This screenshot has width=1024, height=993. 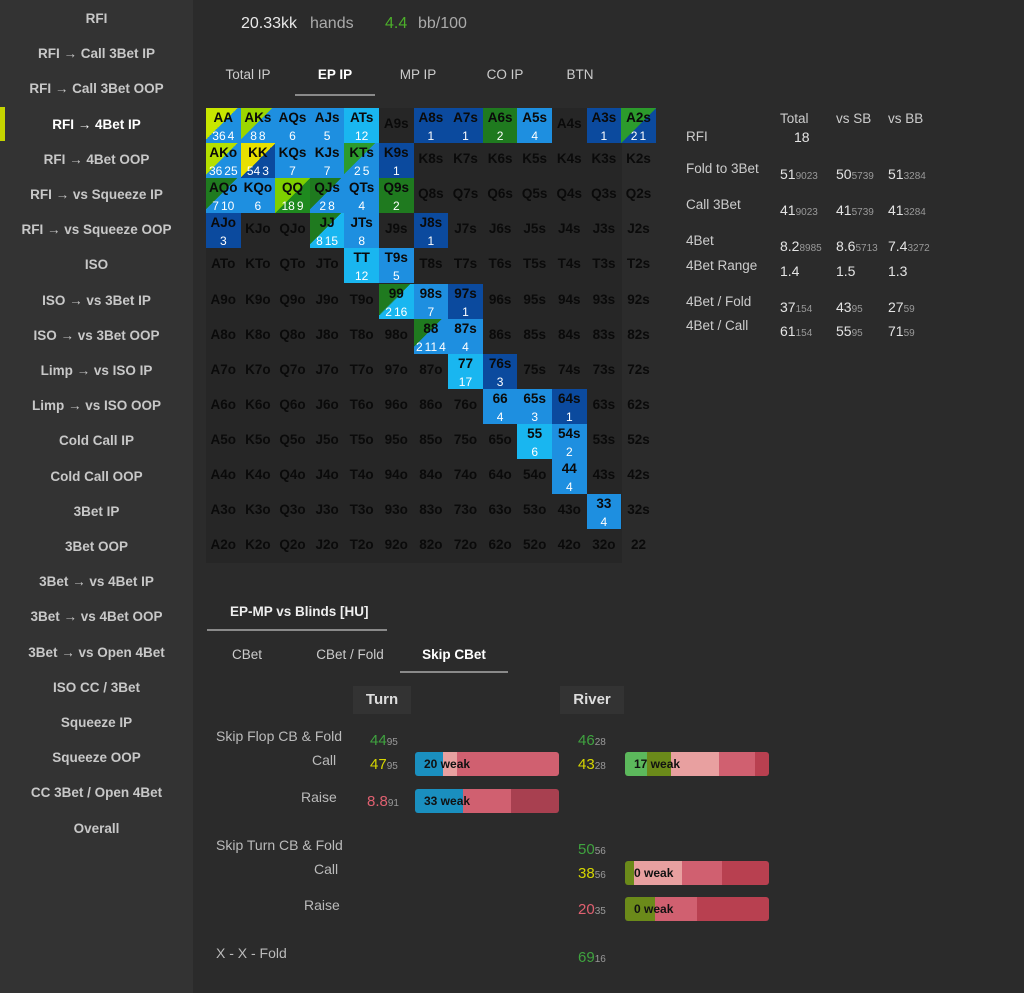 I want to click on hand-cell: J2s, so click(x=638, y=230).